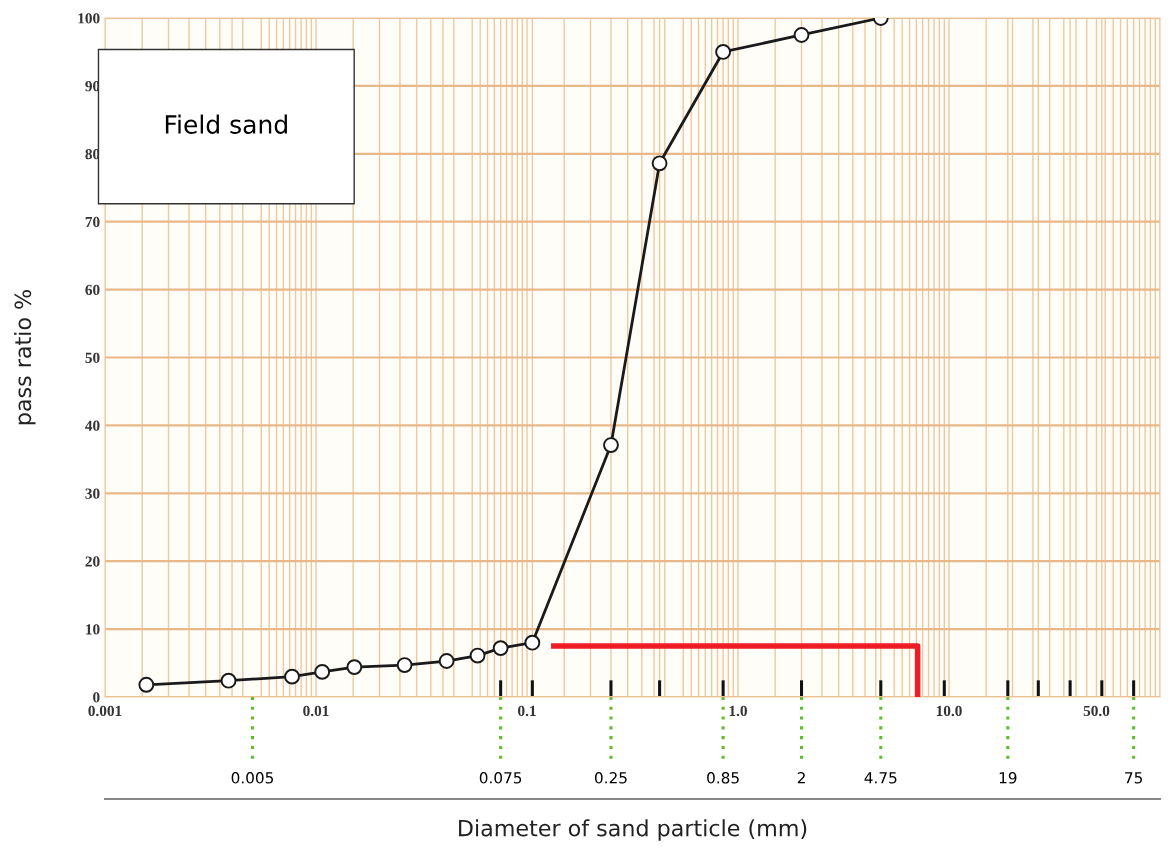 The image size is (1173, 848). What do you see at coordinates (252, 778) in the screenshot?
I see `ref-line-label: 0.005` at bounding box center [252, 778].